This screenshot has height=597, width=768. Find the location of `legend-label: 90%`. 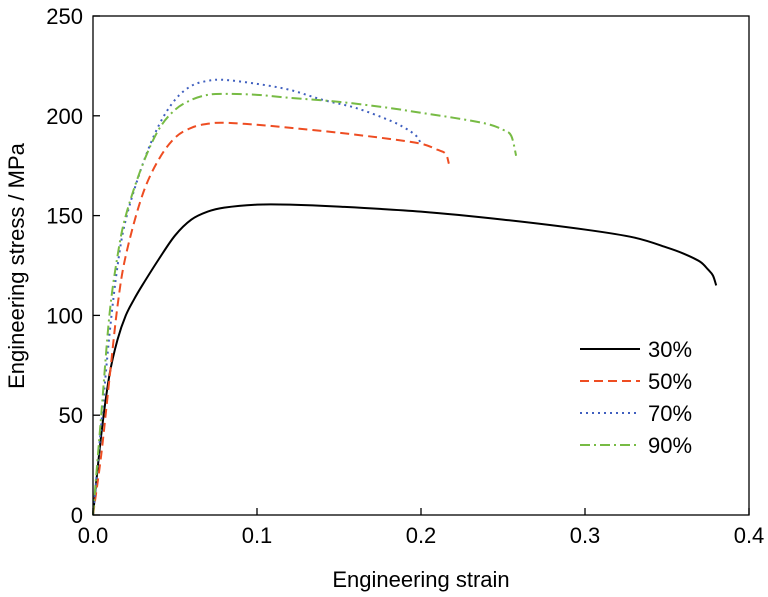

legend-label: 90% is located at coordinates (670, 445).